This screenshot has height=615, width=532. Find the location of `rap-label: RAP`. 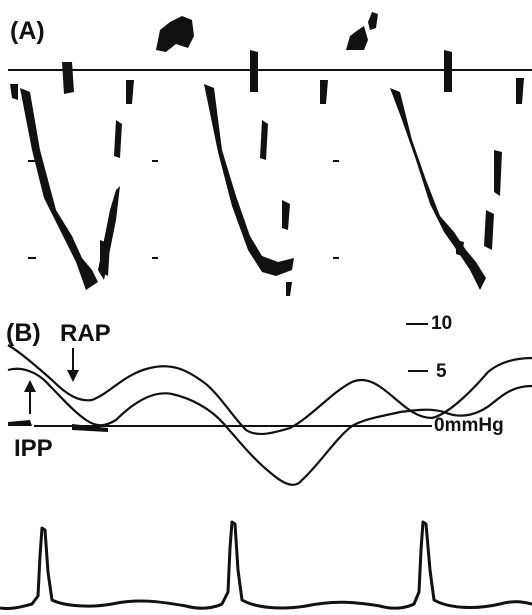

rap-label: RAP is located at coordinates (85, 333).